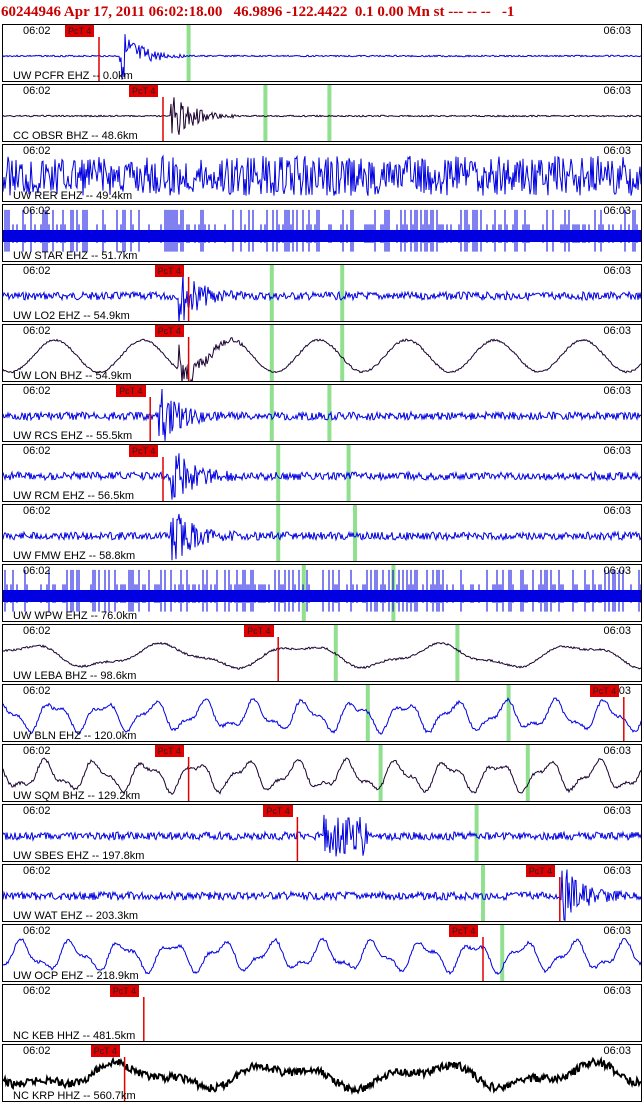 The width and height of the screenshot is (644, 1106). Describe the element at coordinates (71, 316) in the screenshot. I see `station-label: UW LO2 EHZ -- 54.9km` at that location.